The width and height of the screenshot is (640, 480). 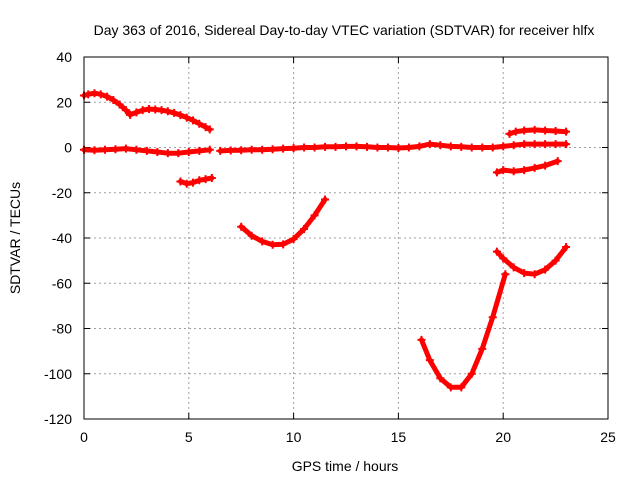 I want to click on x-tick-label: 20, so click(x=503, y=437).